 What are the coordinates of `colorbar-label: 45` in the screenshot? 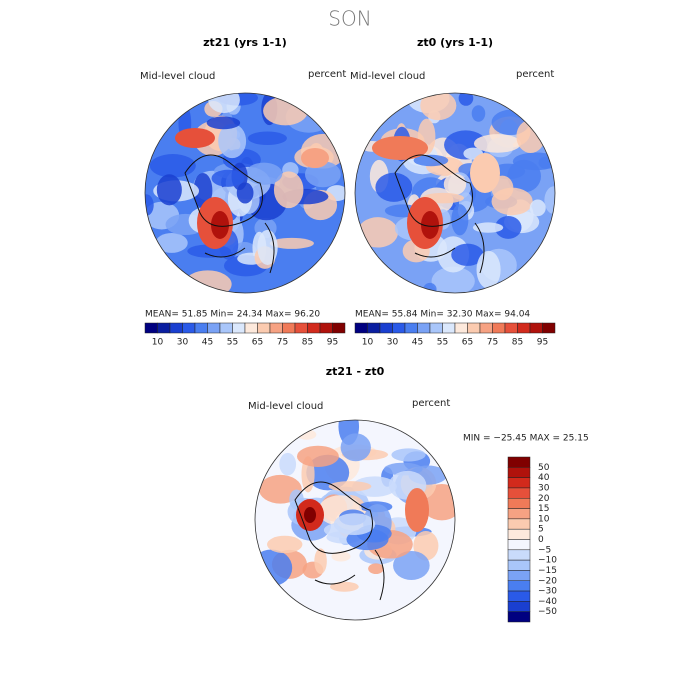 It's located at (417, 343).